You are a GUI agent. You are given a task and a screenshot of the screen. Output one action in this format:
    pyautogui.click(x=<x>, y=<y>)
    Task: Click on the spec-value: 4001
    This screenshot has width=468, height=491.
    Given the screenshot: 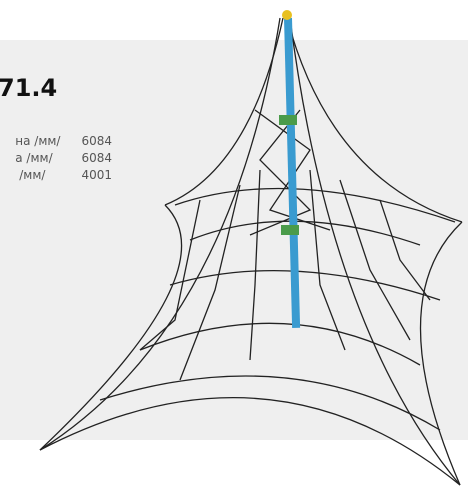 What is the action you would take?
    pyautogui.click(x=96, y=175)
    